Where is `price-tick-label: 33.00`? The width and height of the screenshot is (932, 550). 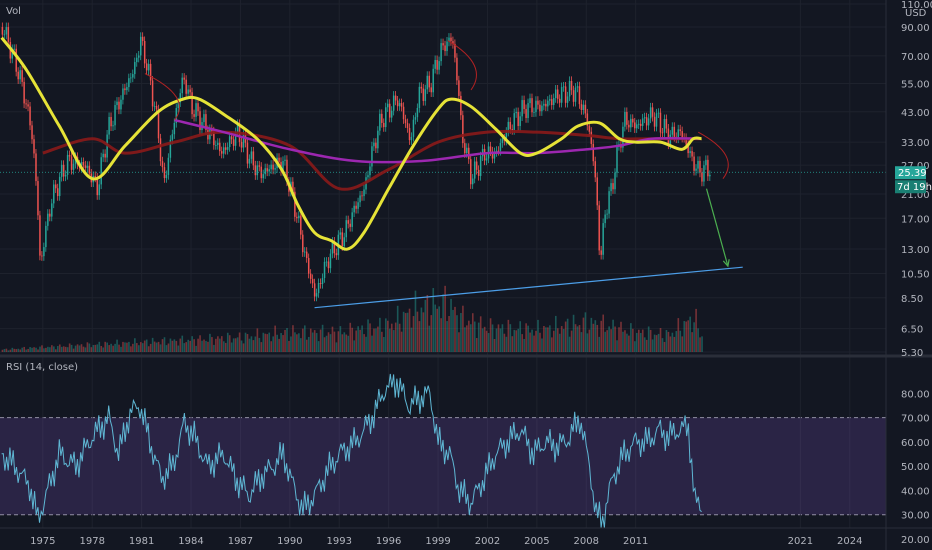
price-tick-label: 33.00 is located at coordinates (915, 143).